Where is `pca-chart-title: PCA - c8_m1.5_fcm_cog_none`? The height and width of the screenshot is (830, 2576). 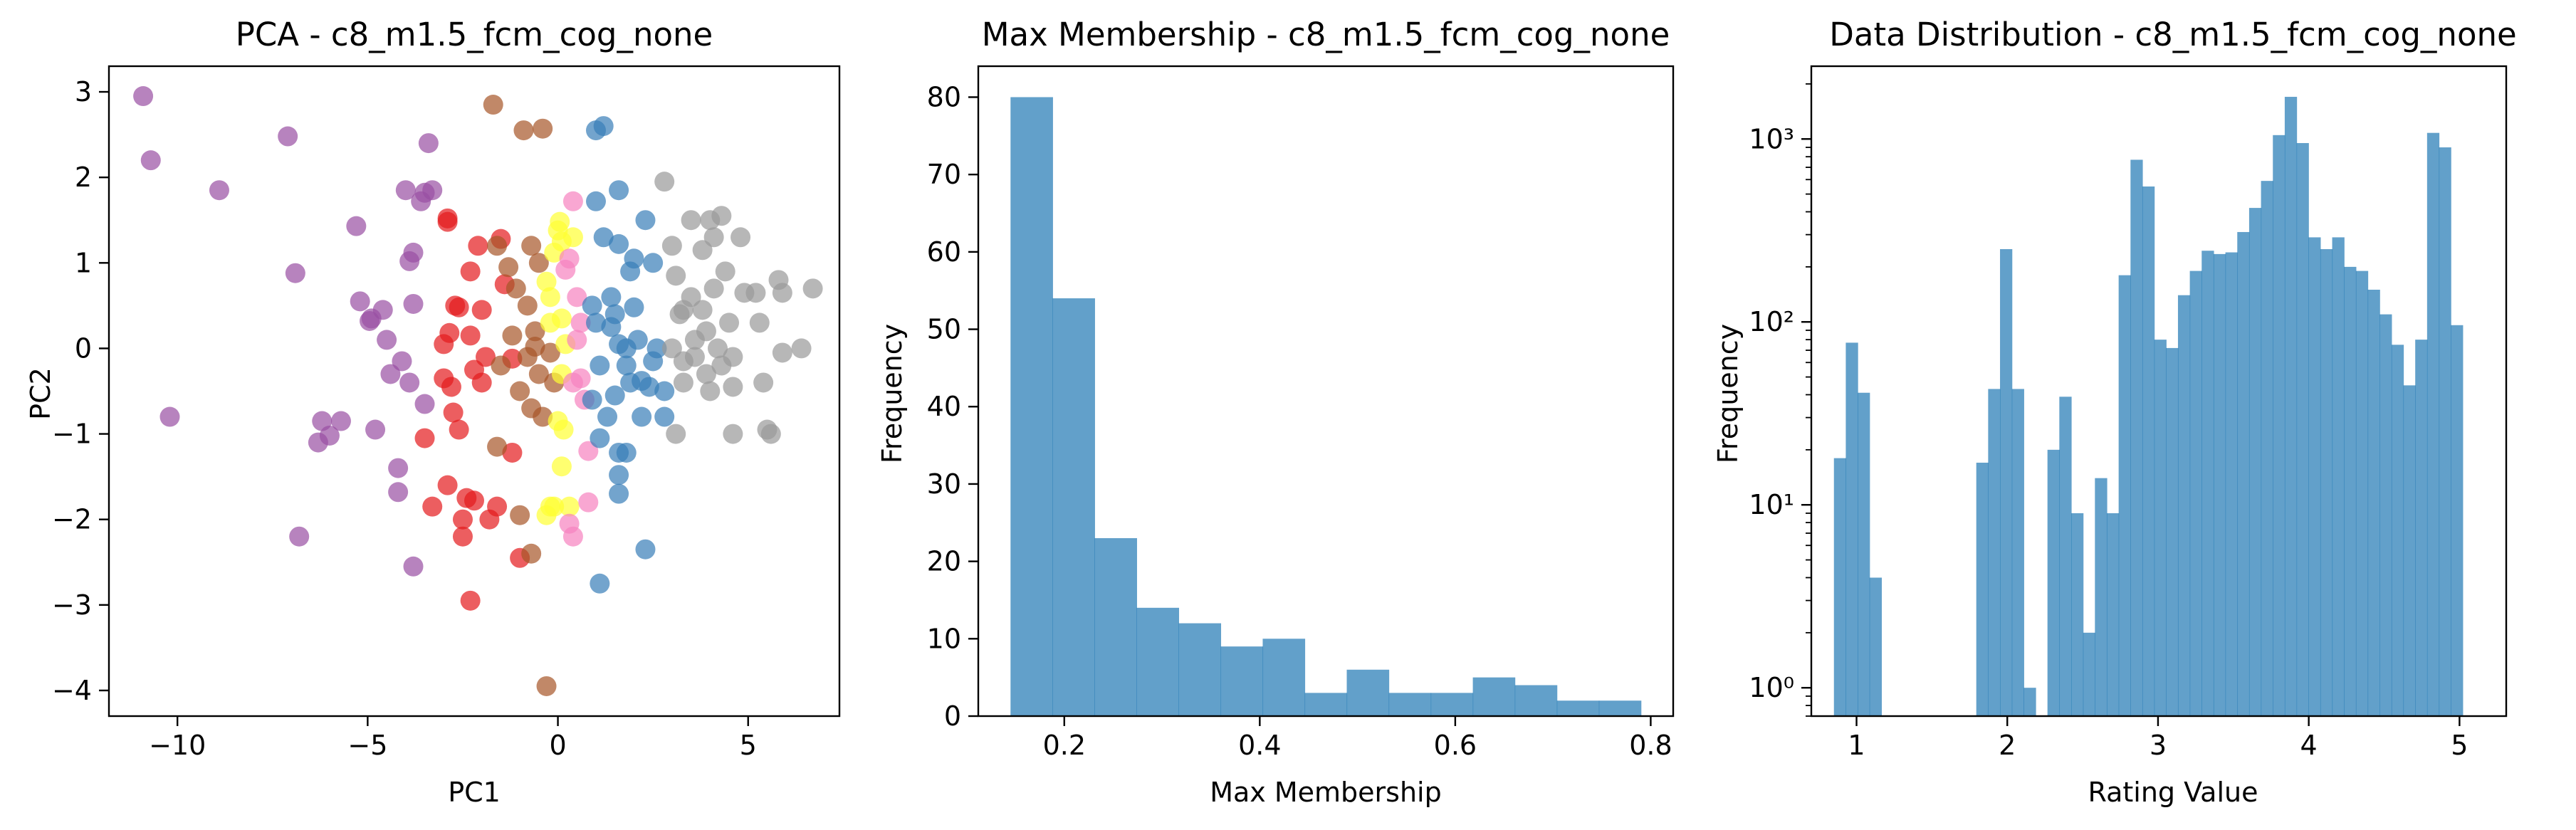
pca-chart-title: PCA - c8_m1.5_fcm_cog_none is located at coordinates (474, 34).